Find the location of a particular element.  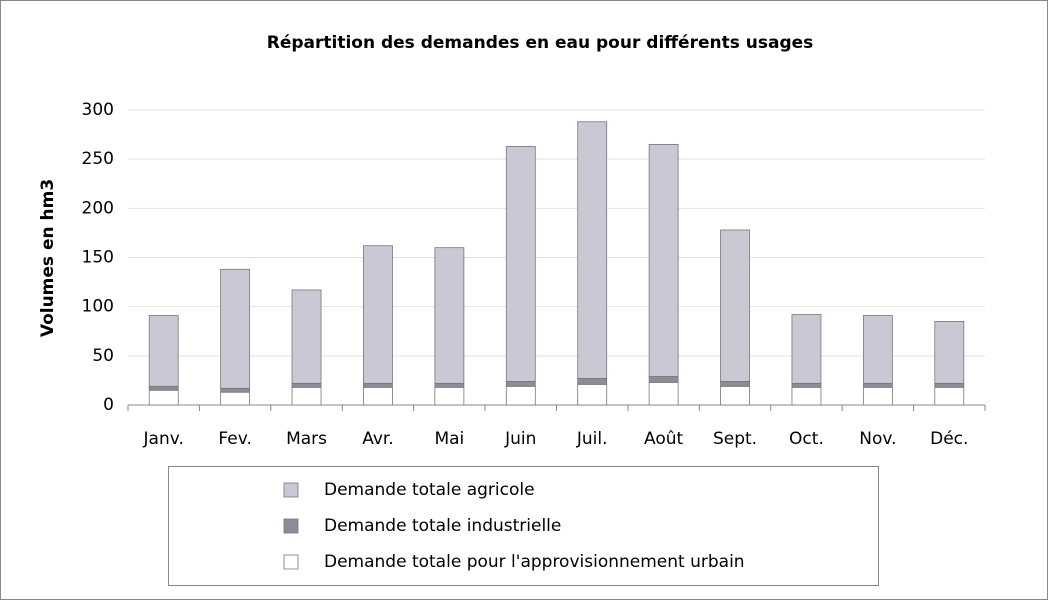

y-tick-label: 250 is located at coordinates (98, 159).